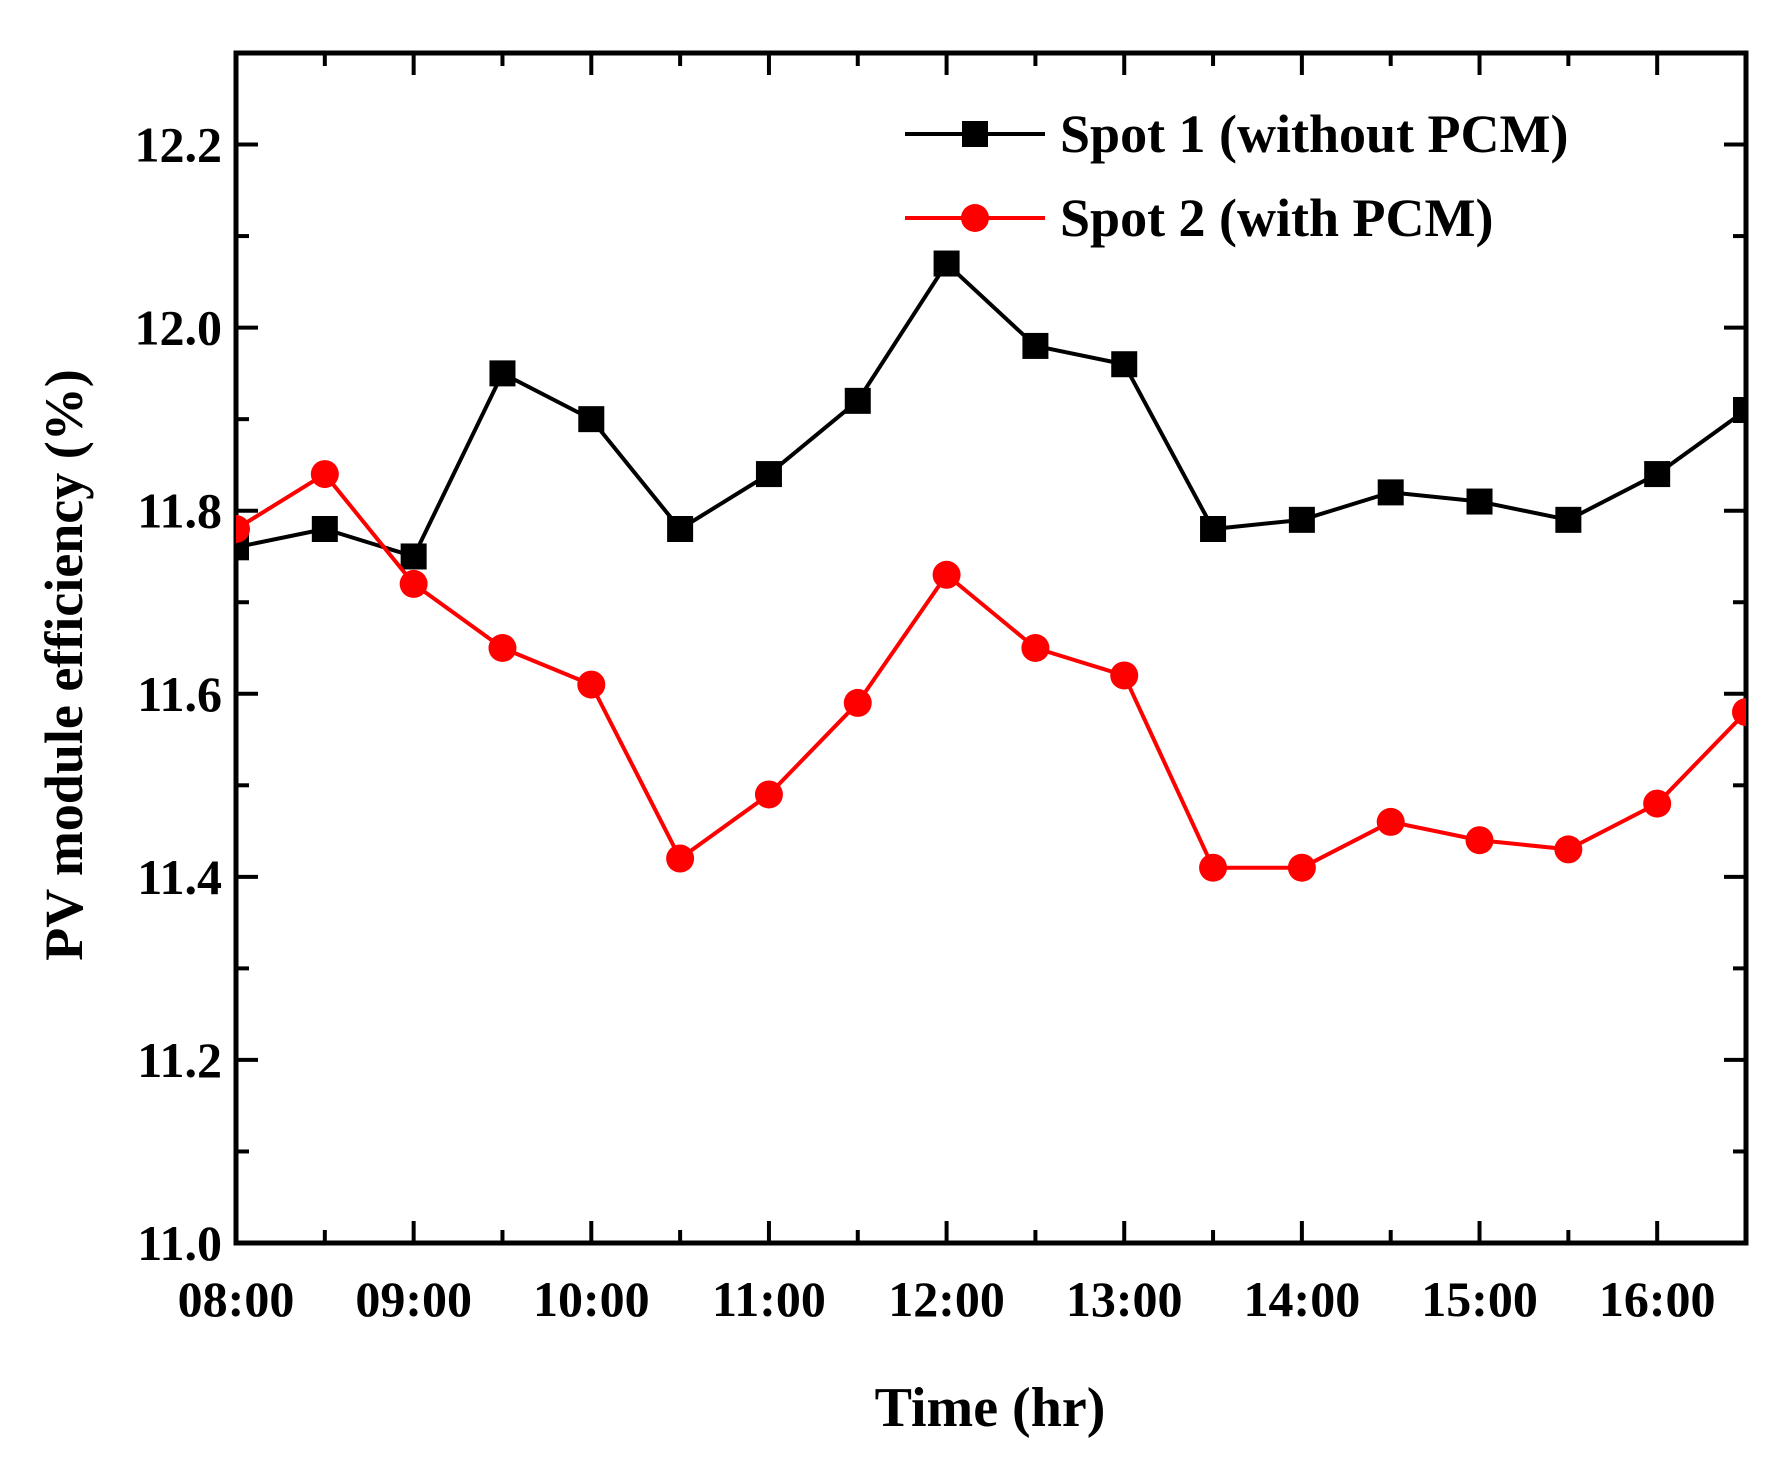 The width and height of the screenshot is (1786, 1468). Describe the element at coordinates (1657, 1299) in the screenshot. I see `x-tick-label: 16:00` at that location.